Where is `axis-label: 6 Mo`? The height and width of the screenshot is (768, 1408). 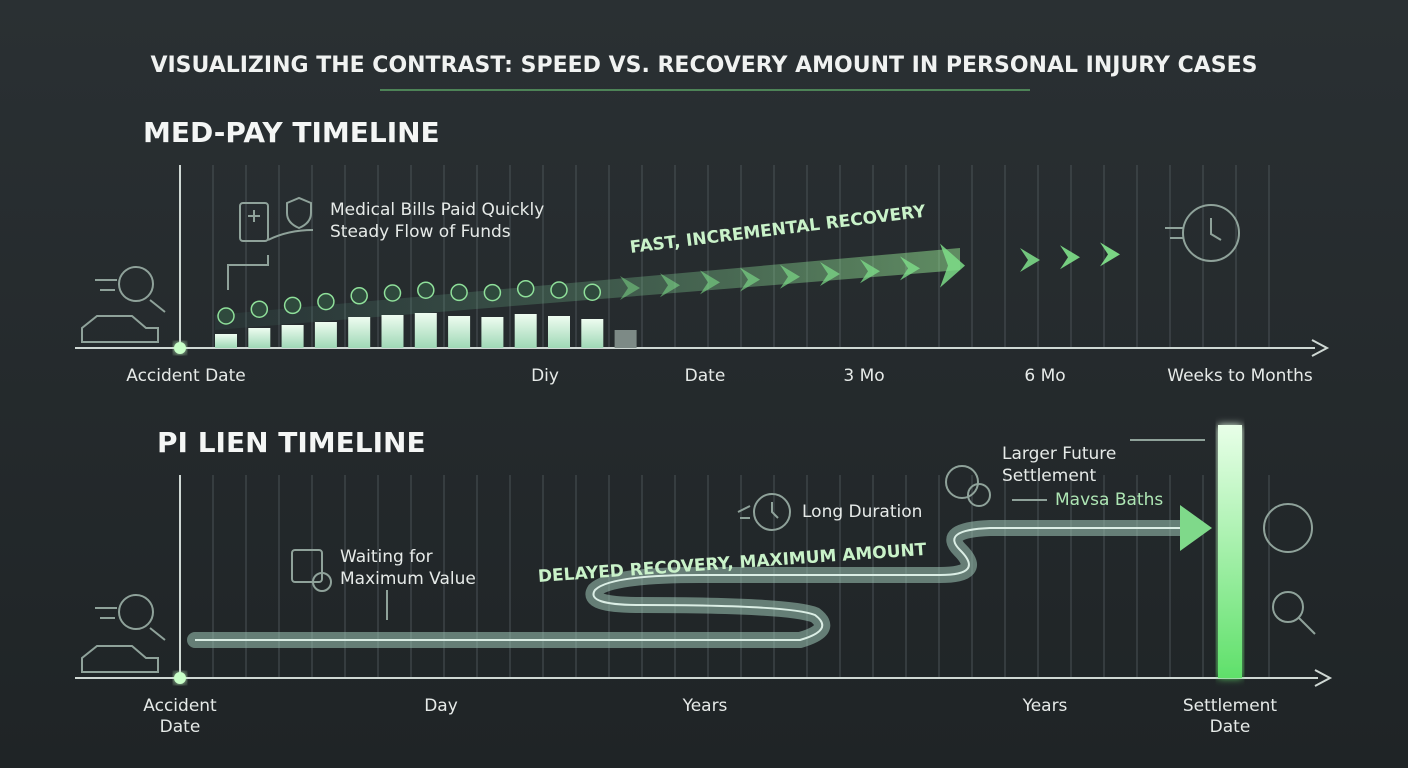
axis-label: 6 Mo is located at coordinates (1044, 376).